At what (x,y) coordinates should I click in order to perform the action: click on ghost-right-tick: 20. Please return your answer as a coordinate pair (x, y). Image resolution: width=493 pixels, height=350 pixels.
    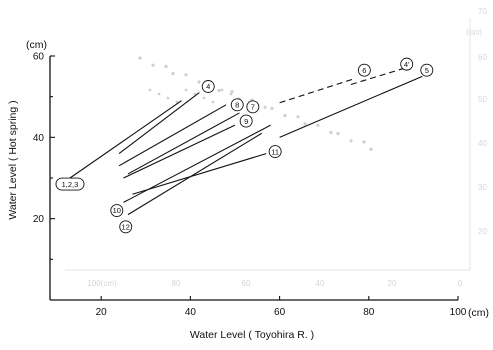
    Looking at the image, I should click on (482, 231).